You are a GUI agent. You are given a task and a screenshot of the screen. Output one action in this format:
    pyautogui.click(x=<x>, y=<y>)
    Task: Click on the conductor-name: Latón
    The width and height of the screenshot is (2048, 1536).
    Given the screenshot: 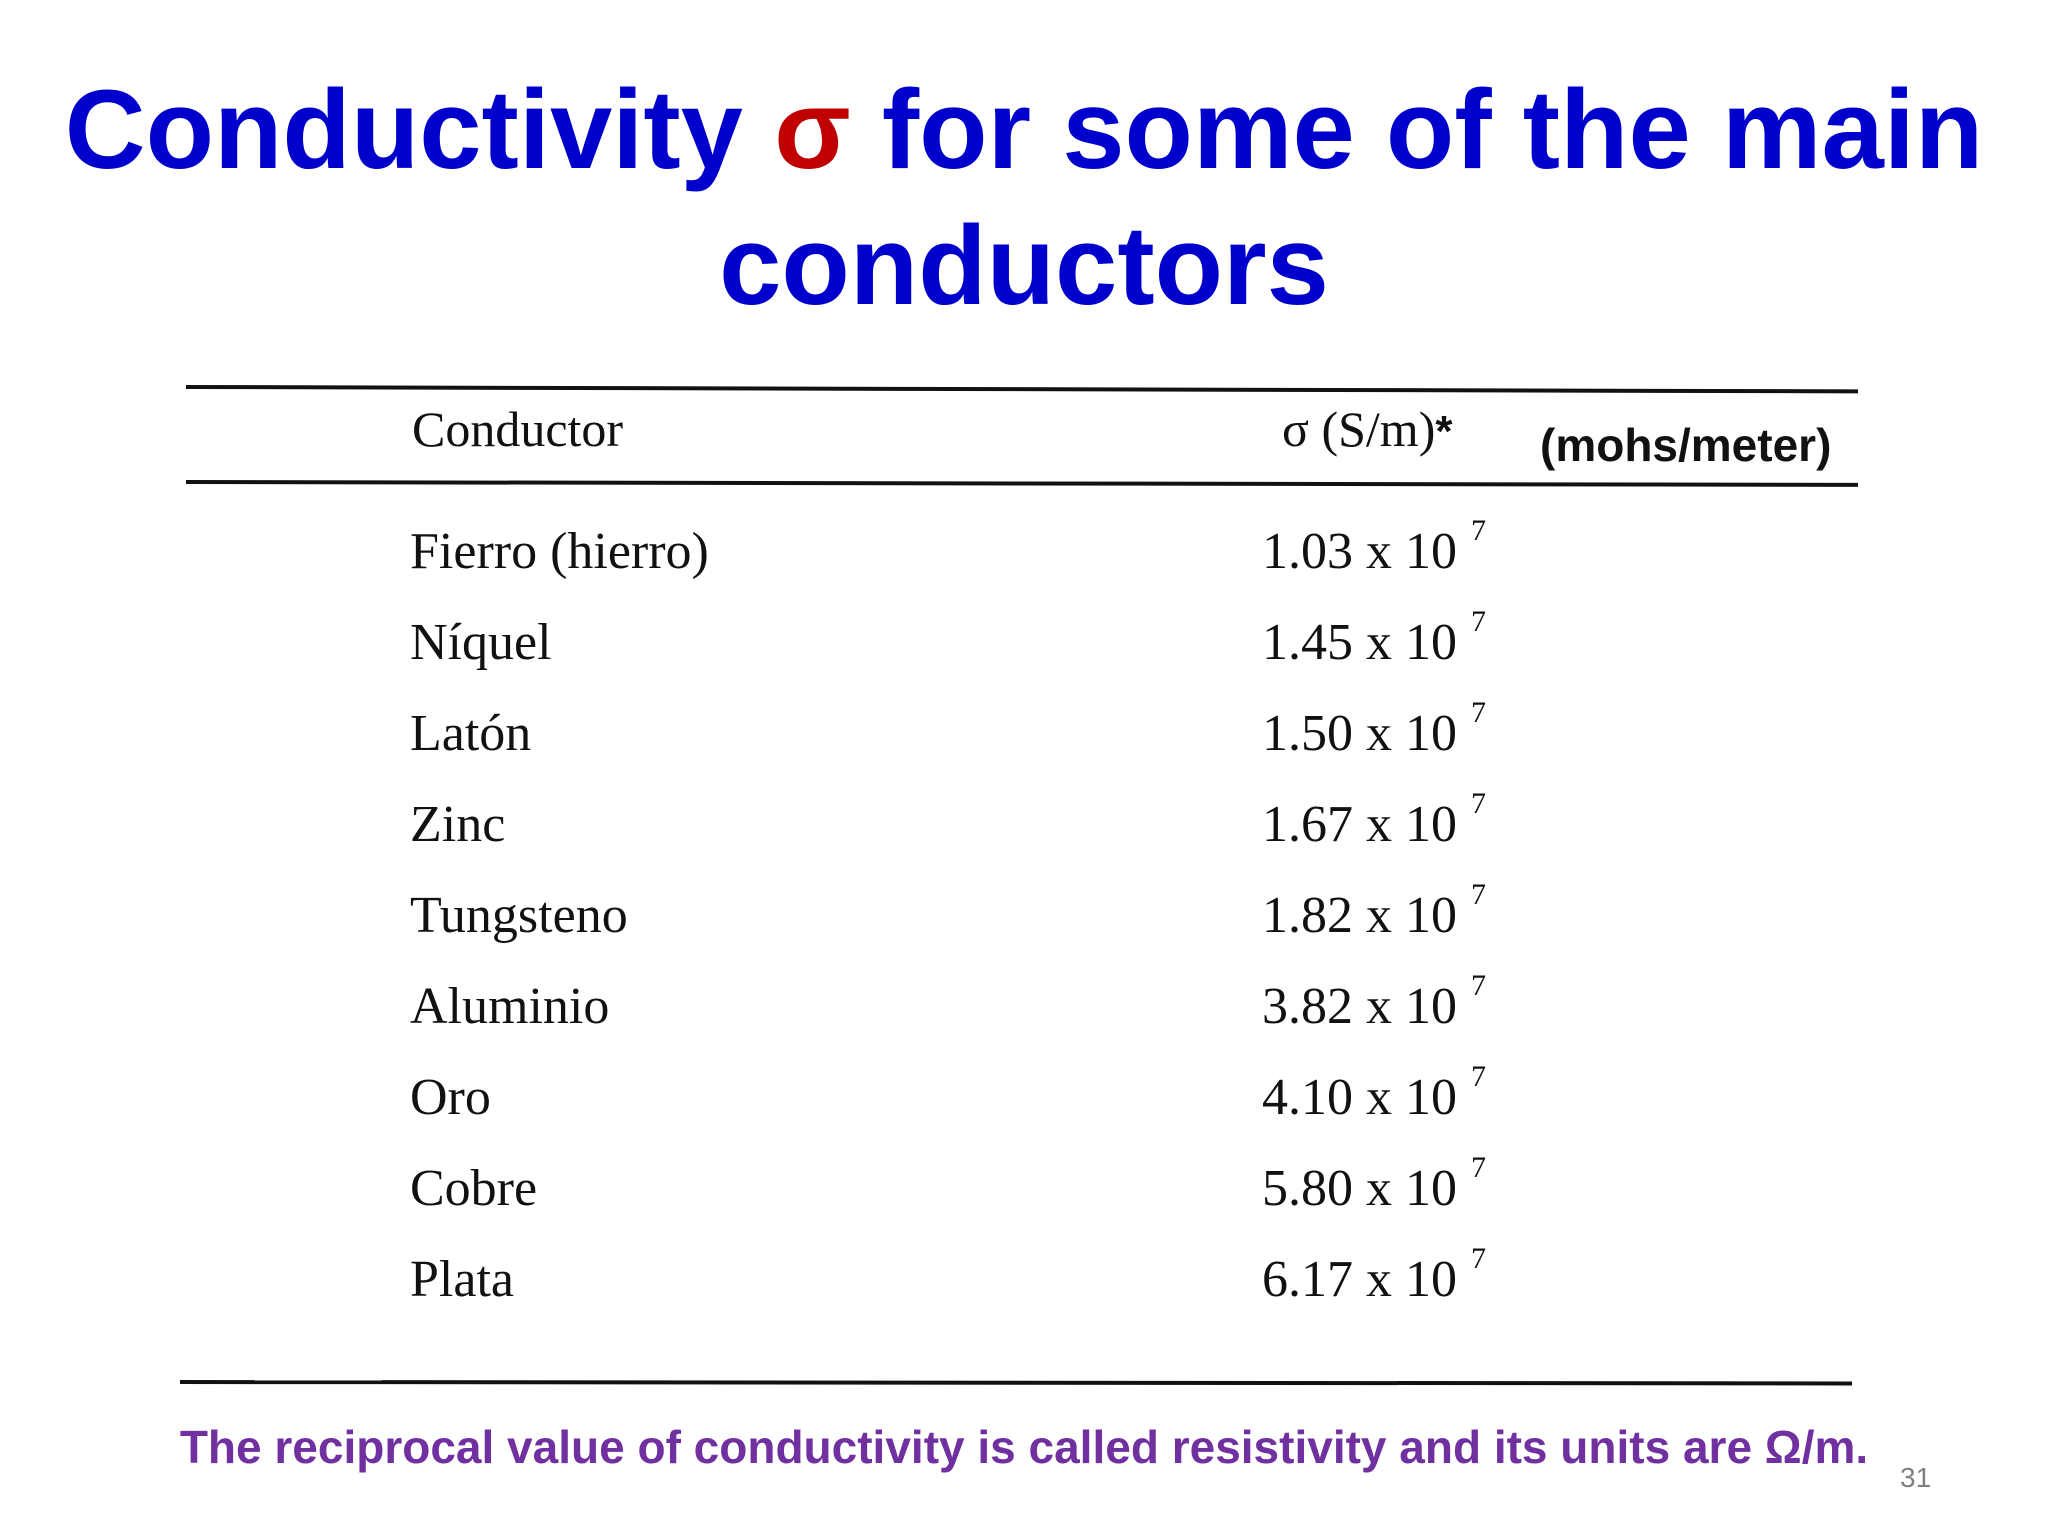 What is the action you would take?
    pyautogui.click(x=471, y=733)
    